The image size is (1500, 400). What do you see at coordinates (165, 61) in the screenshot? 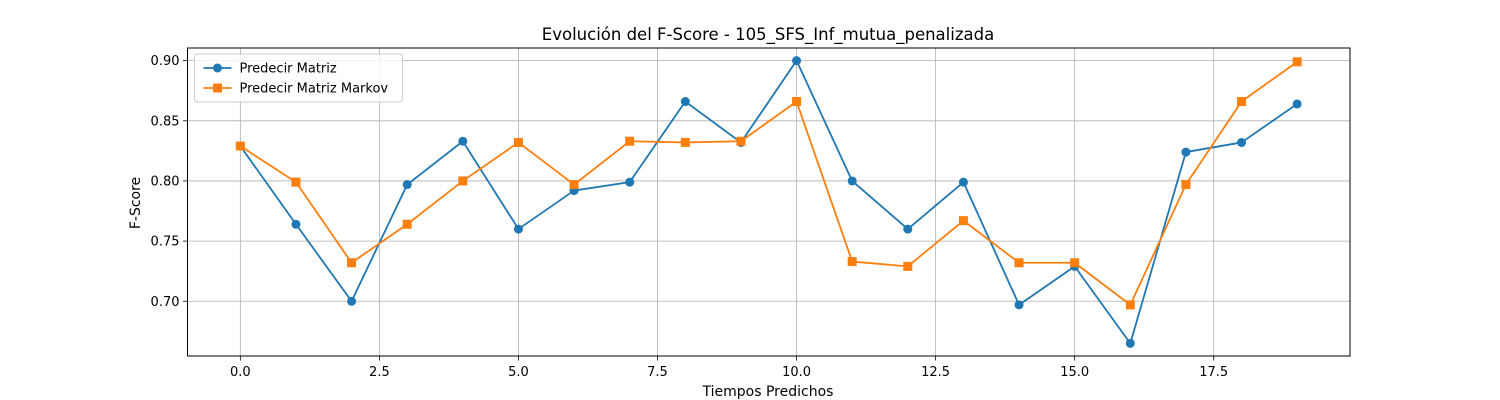
I see `y-tick-label: 0.90` at bounding box center [165, 61].